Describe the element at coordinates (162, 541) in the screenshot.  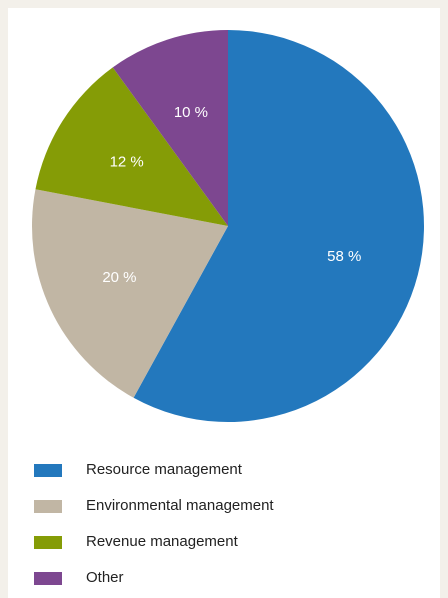
I see `legend-label: Revenue management` at that location.